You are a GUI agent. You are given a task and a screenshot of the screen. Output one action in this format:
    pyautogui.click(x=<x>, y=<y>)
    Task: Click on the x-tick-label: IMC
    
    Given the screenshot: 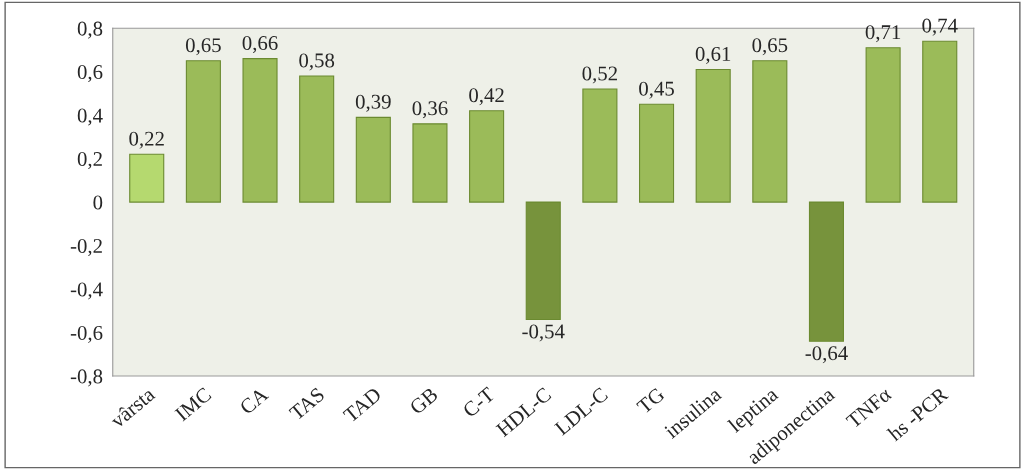 What is the action you would take?
    pyautogui.click(x=193, y=404)
    